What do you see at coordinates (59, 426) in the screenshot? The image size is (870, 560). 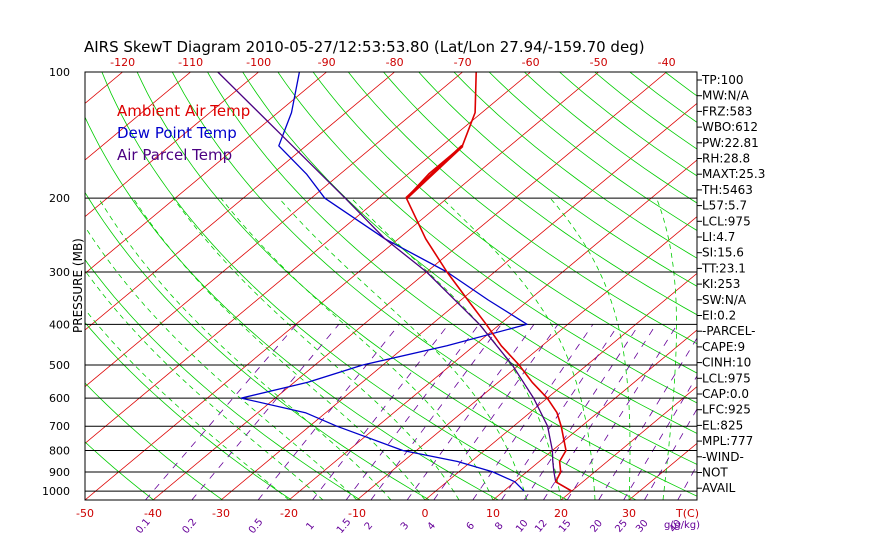 I see `pressure-tick-label: 700` at bounding box center [59, 426].